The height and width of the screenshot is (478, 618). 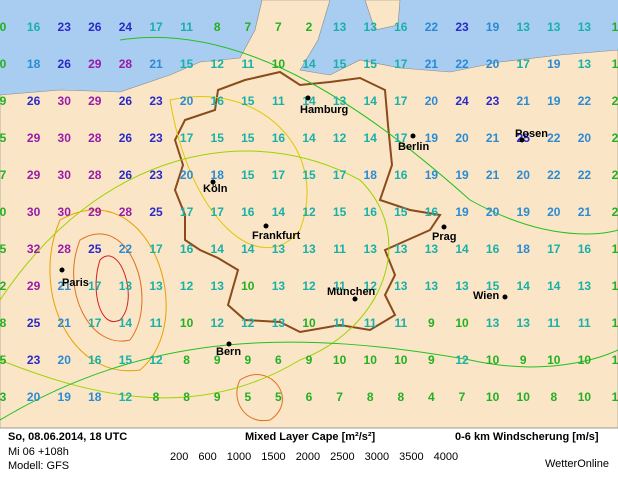 I want to click on city-label: Köln, so click(x=215, y=189).